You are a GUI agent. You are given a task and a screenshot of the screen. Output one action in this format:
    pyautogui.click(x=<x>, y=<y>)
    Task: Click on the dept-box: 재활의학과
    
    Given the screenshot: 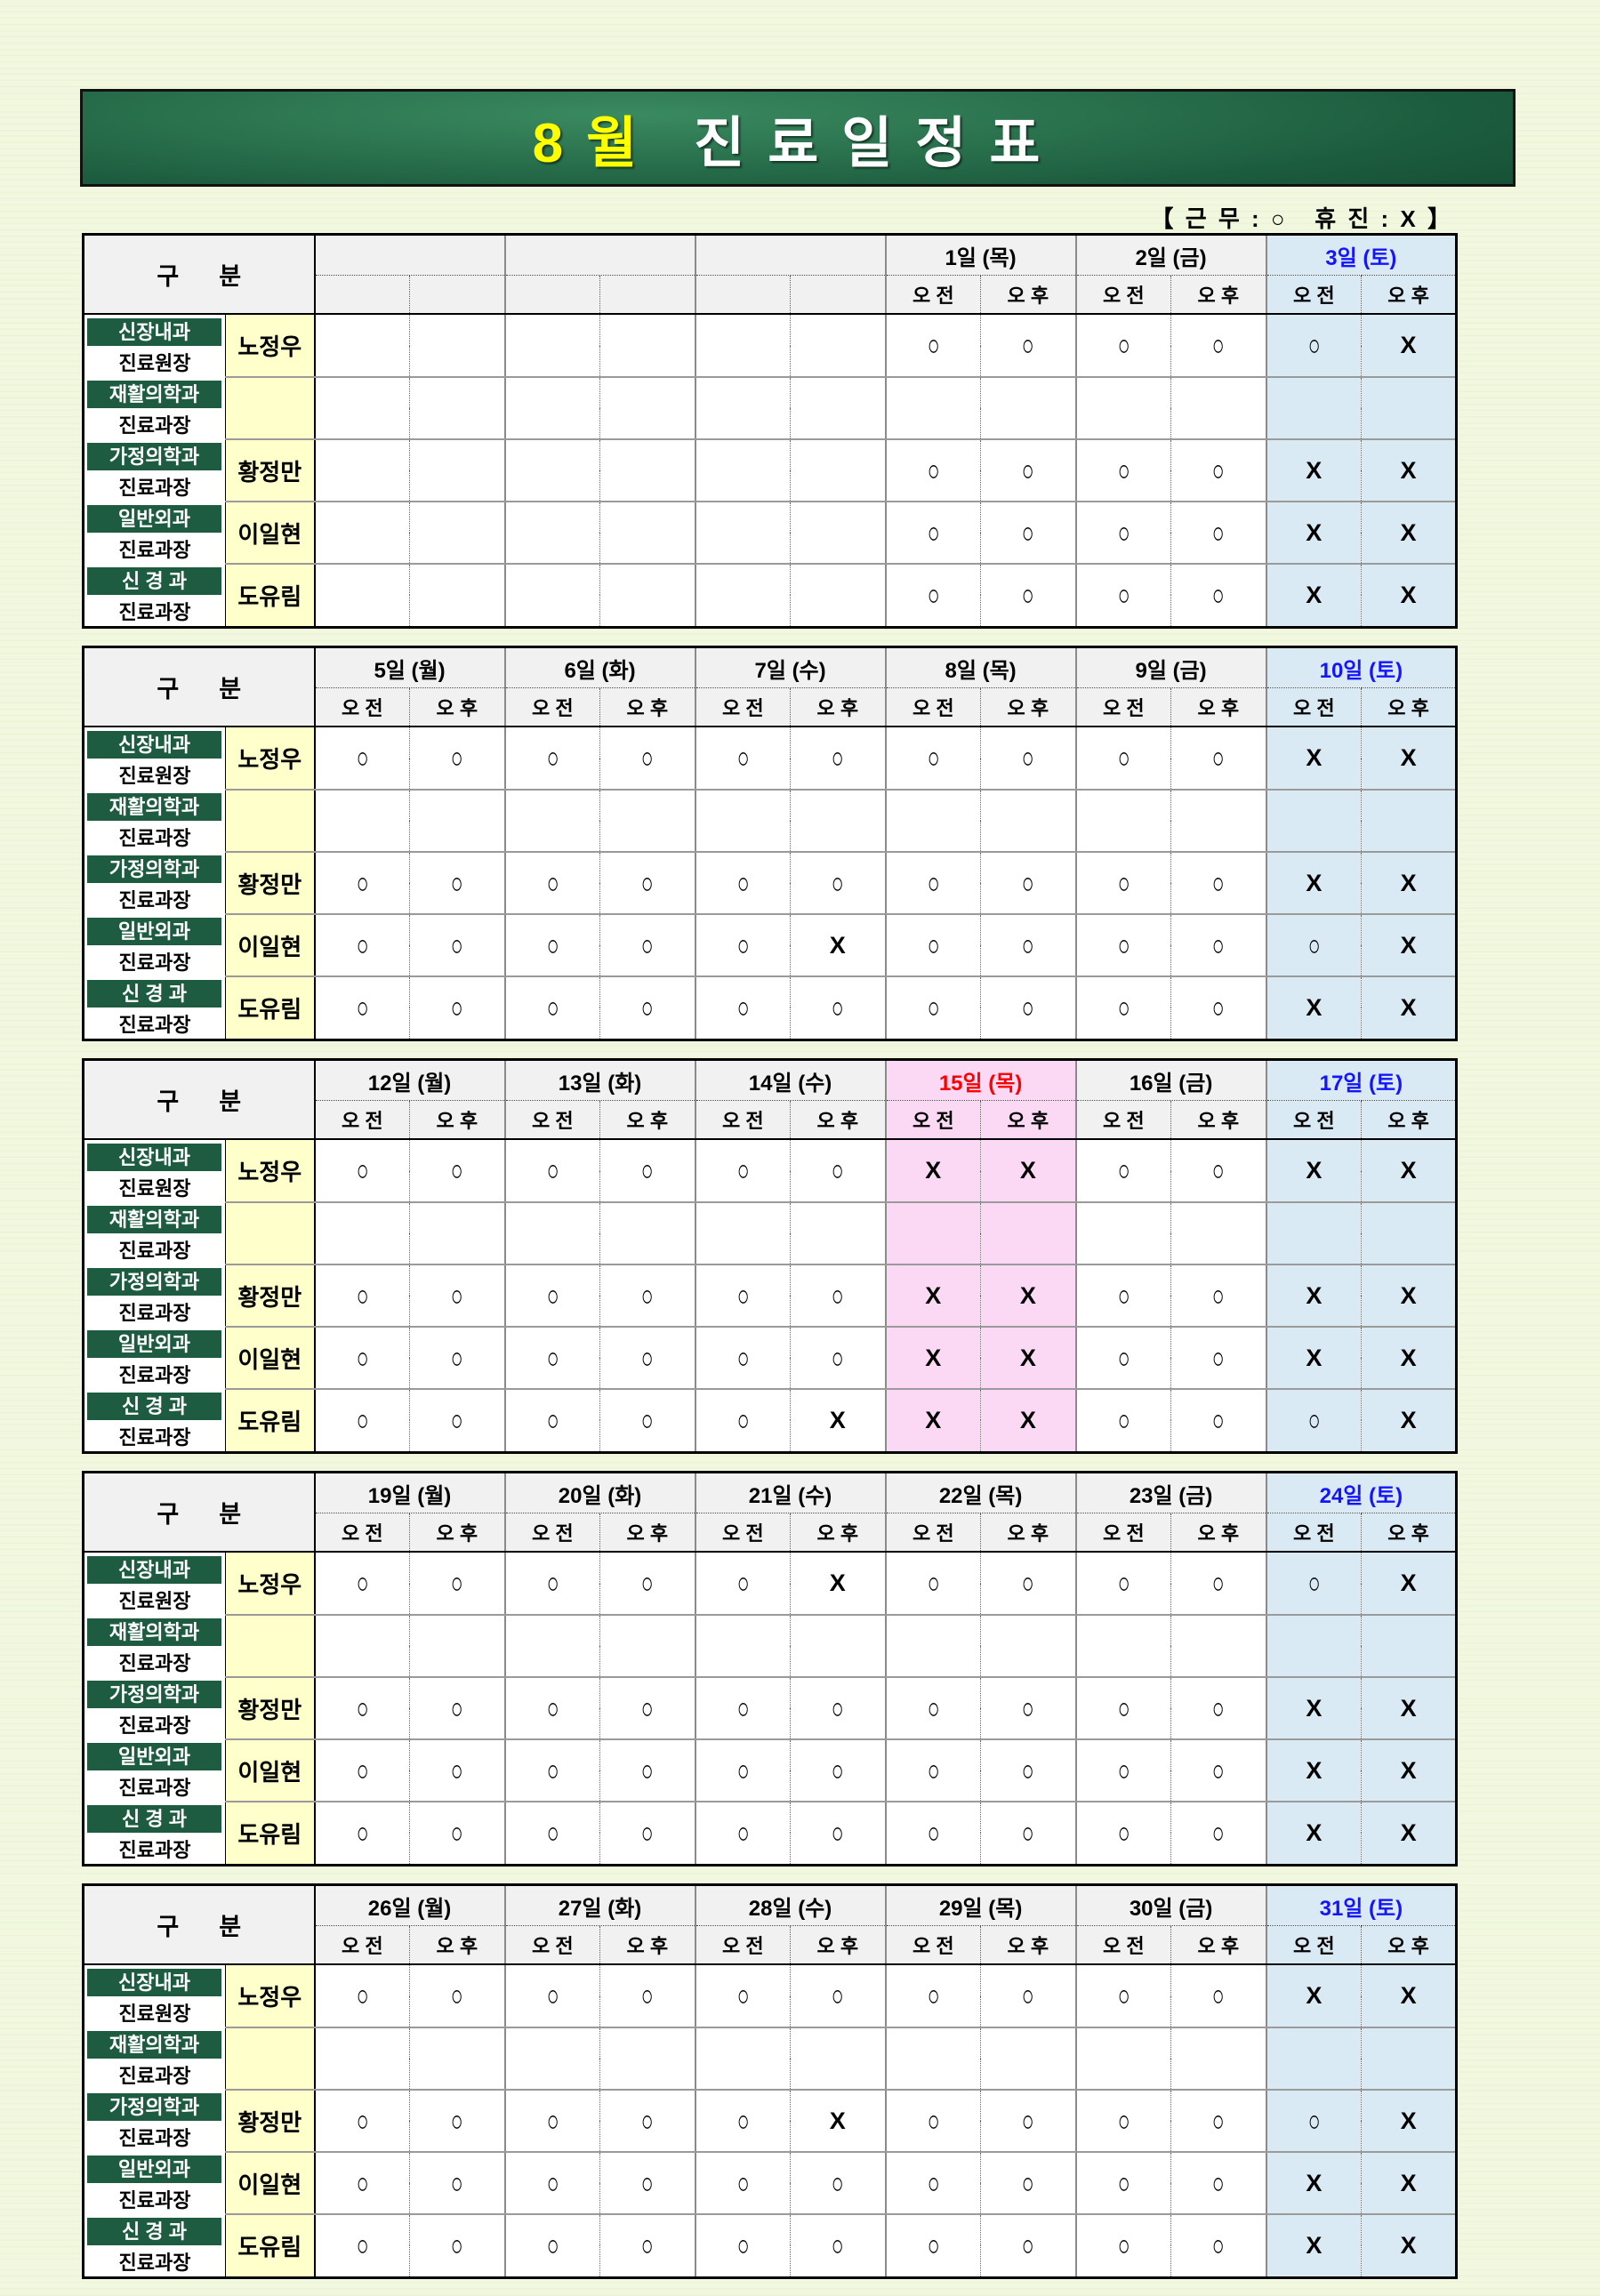 What is the action you would take?
    pyautogui.click(x=154, y=2044)
    